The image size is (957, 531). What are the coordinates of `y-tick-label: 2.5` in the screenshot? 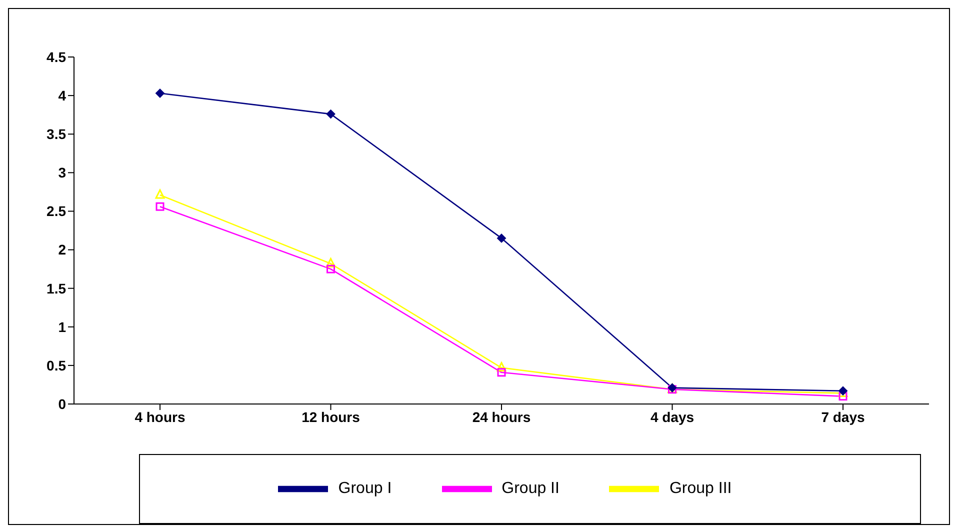 It's located at (56, 211).